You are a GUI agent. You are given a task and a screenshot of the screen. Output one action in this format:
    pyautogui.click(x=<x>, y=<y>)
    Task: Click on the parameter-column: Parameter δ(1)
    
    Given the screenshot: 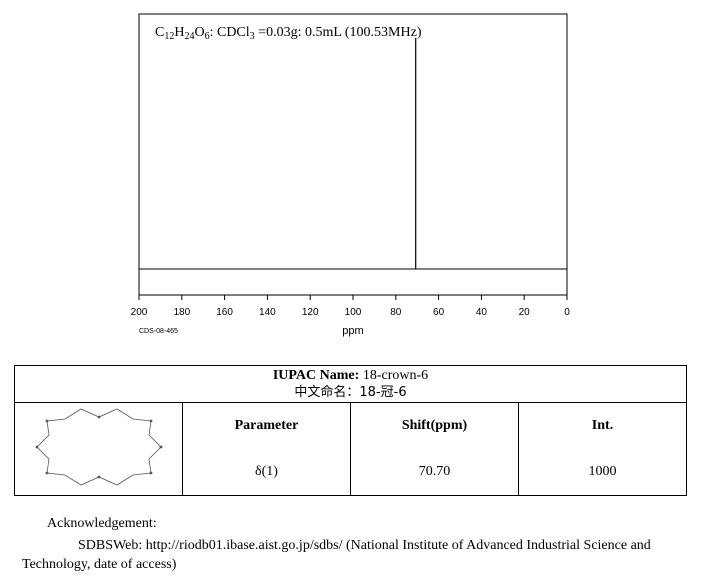 What is the action you would take?
    pyautogui.click(x=266, y=449)
    